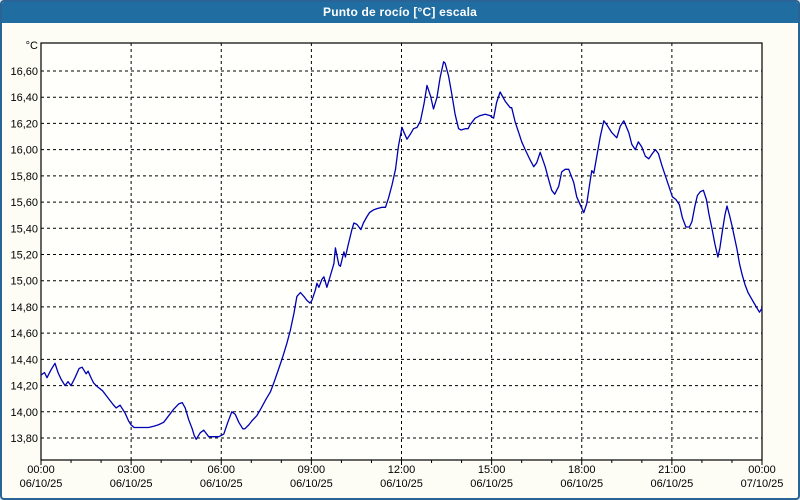  I want to click on y-tick-label: 16,20, so click(24, 124).